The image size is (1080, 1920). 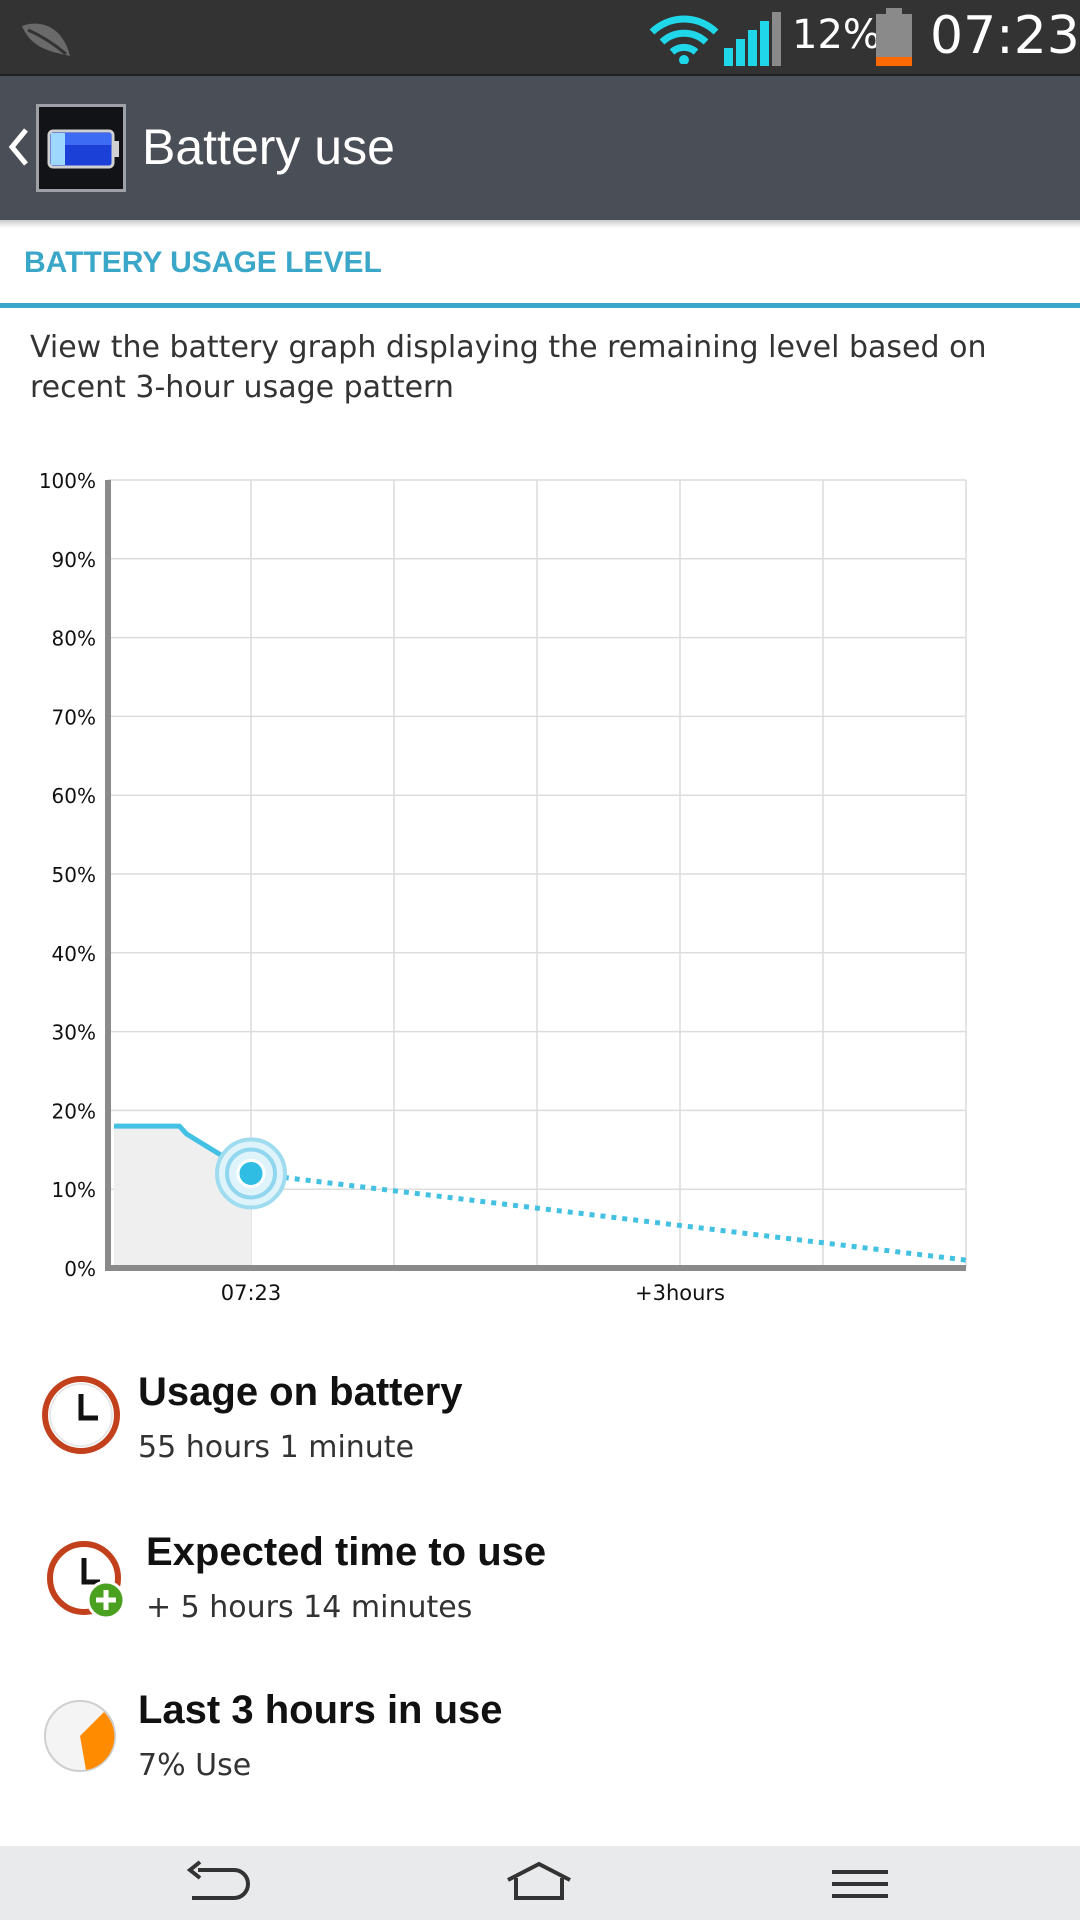 I want to click on clock-plus-icon, so click(x=86, y=1580).